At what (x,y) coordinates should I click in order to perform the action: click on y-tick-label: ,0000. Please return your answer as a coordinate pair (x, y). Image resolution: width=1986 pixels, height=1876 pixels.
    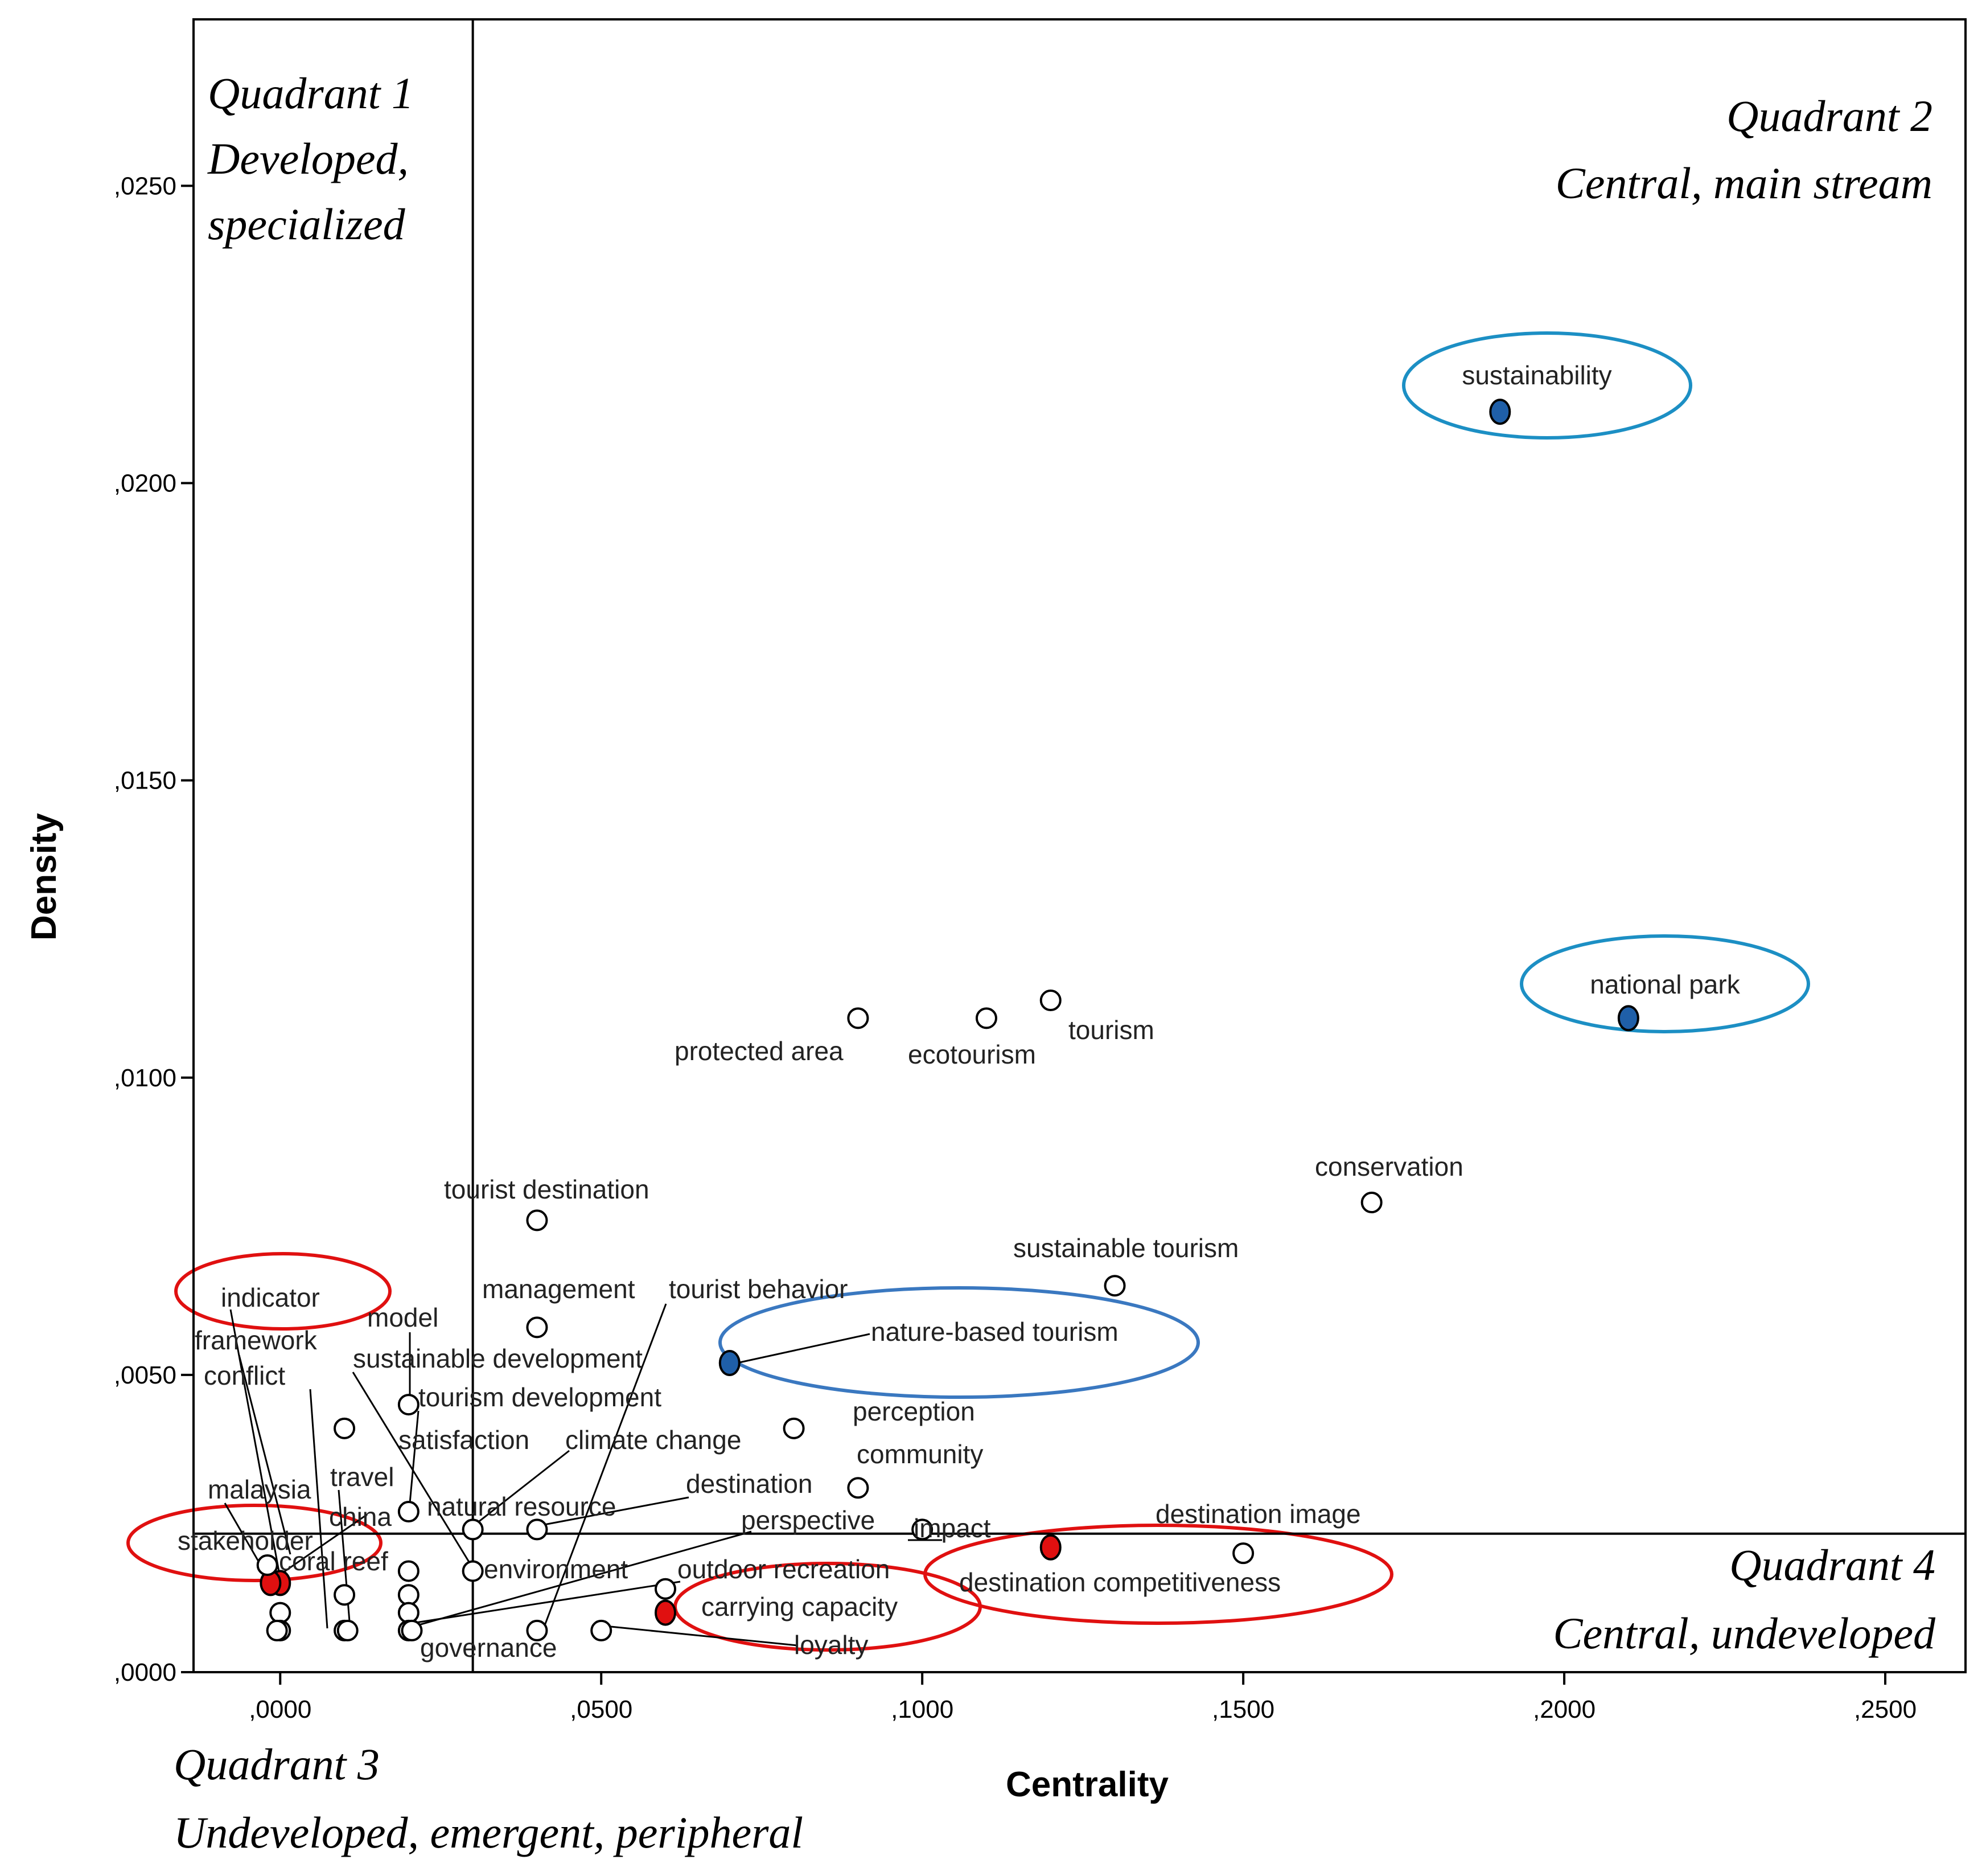
    Looking at the image, I should click on (145, 1672).